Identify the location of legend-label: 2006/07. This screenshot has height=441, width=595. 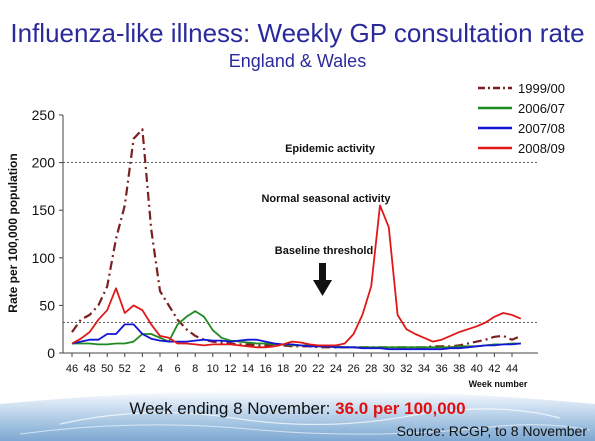
(541, 108).